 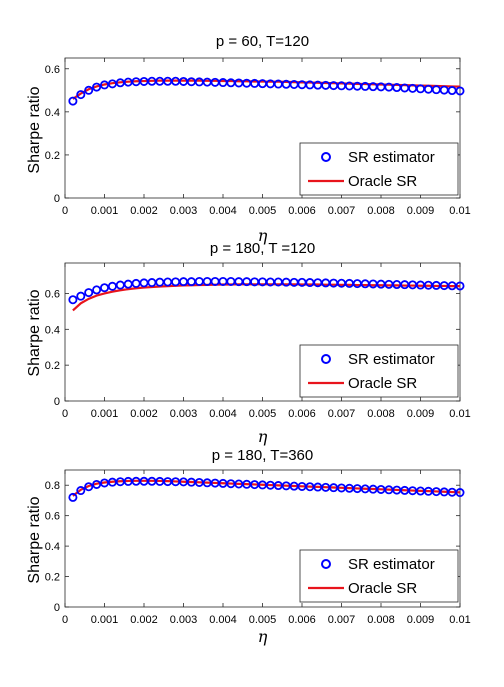 I want to click on chart-title: p = 60, T=120, so click(x=262, y=41).